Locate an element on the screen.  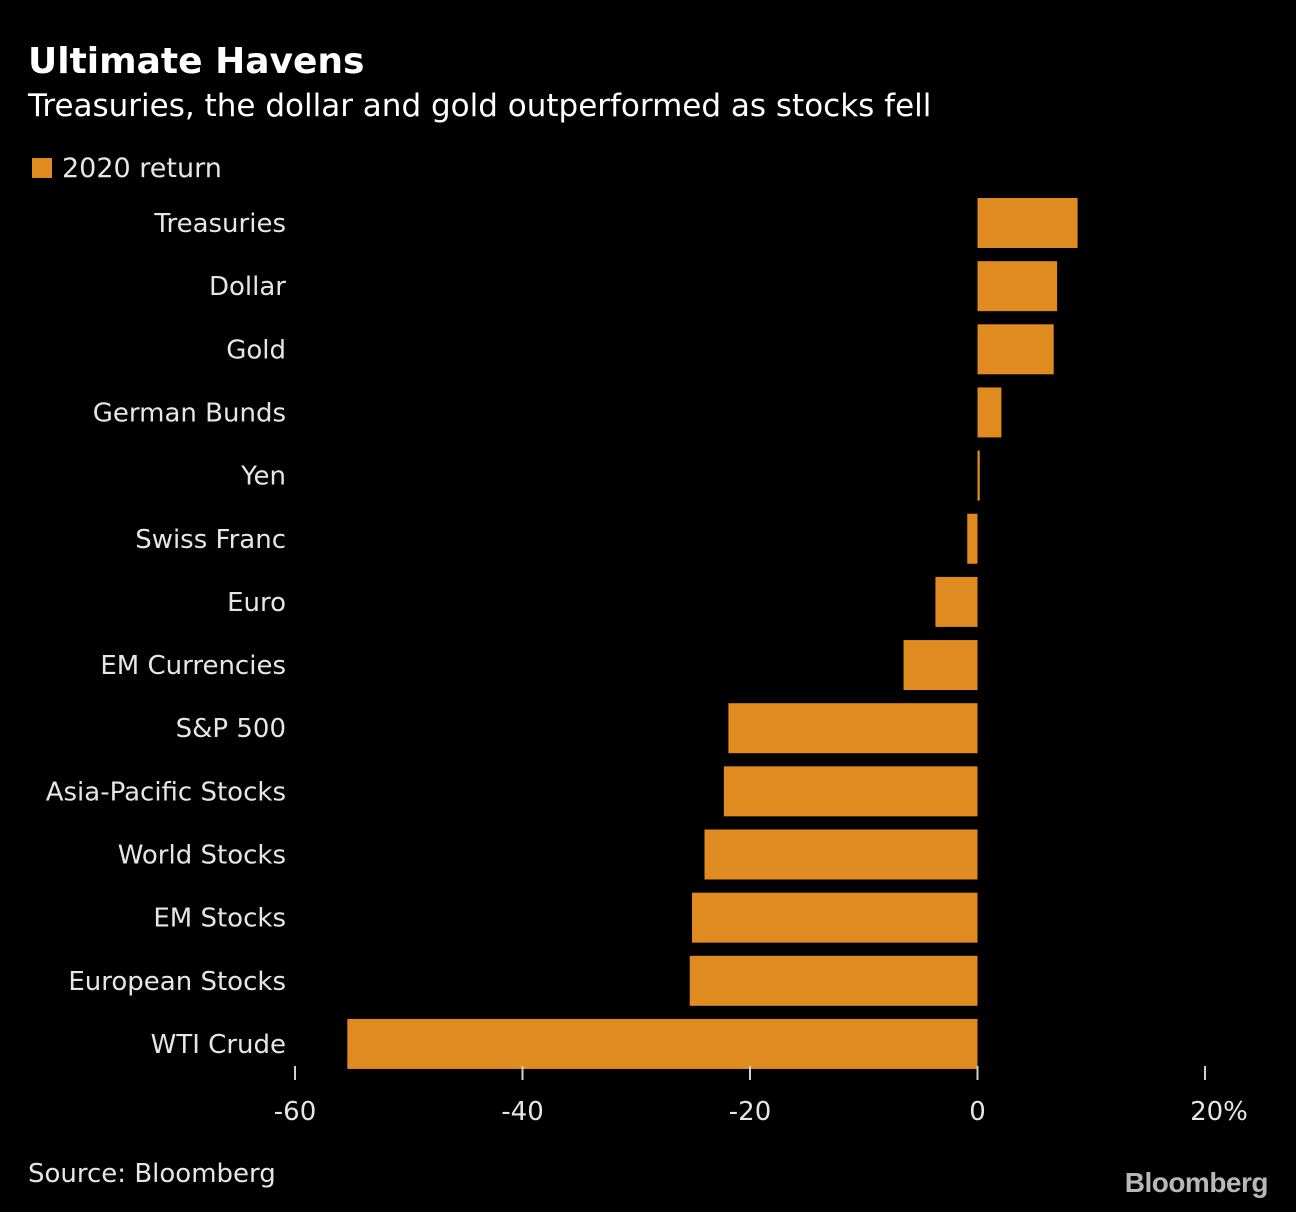
x-tick-label: 0 is located at coordinates (977, 1112).